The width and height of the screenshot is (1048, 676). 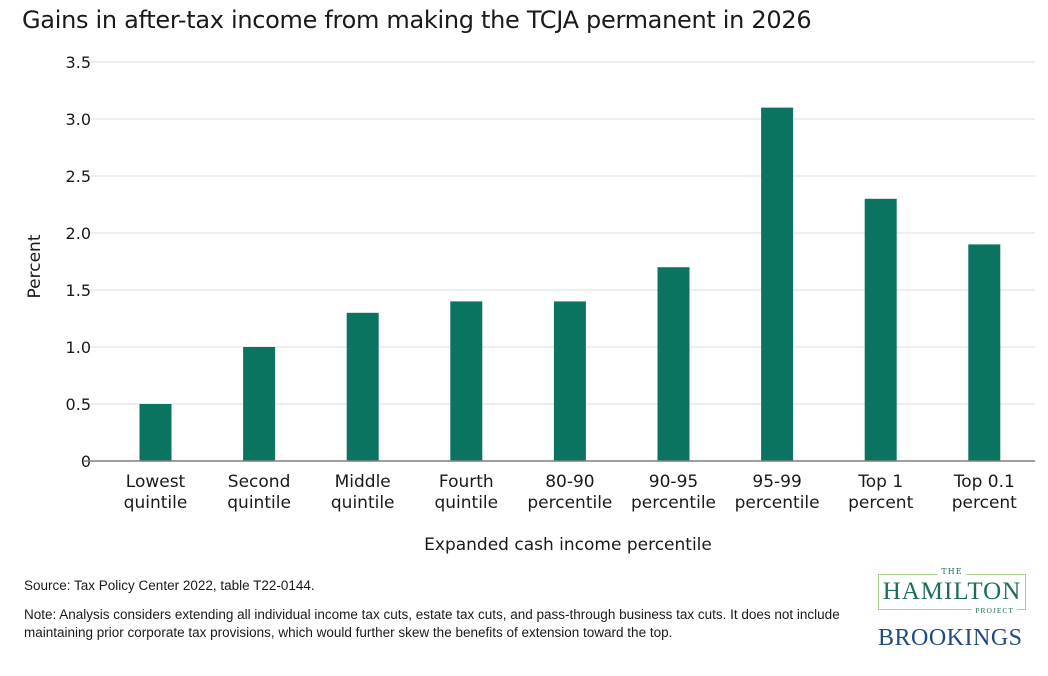 What do you see at coordinates (984, 482) in the screenshot?
I see `x-tick-label: Top 0.1` at bounding box center [984, 482].